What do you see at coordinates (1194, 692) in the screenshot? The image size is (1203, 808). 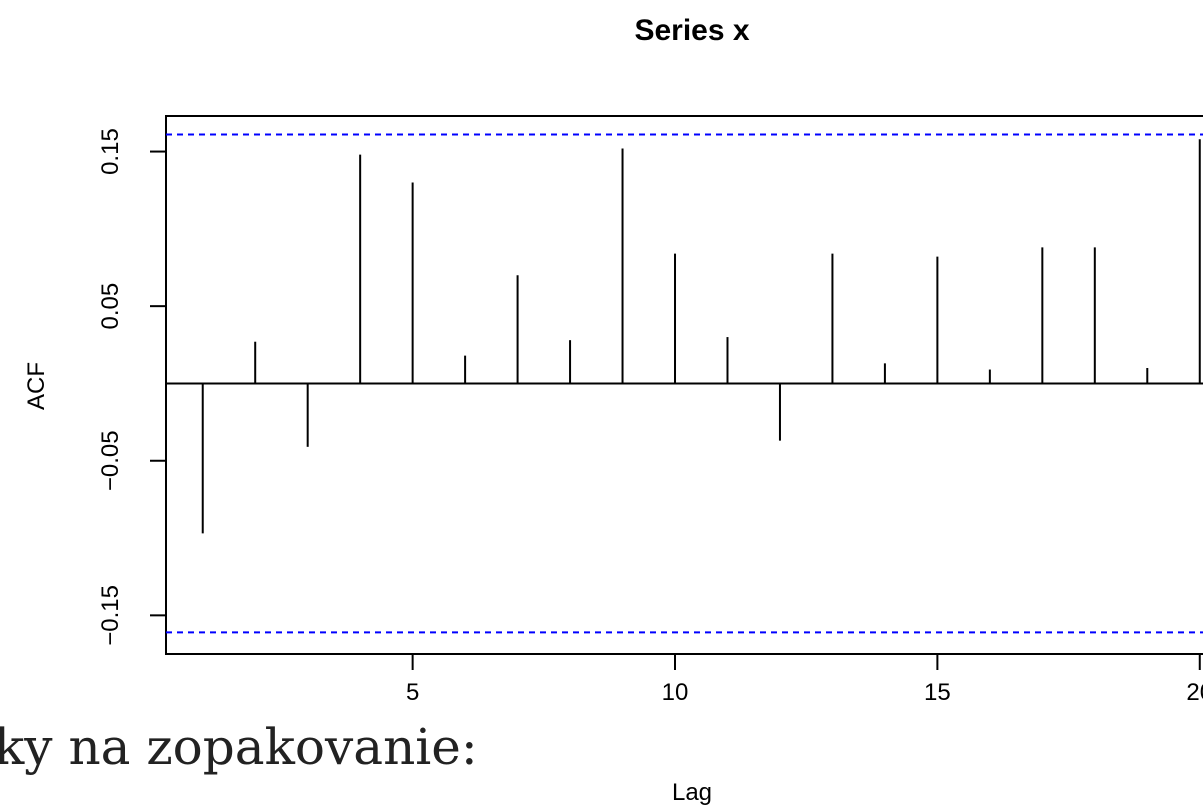 I see `x-tick-label: 20` at bounding box center [1194, 692].